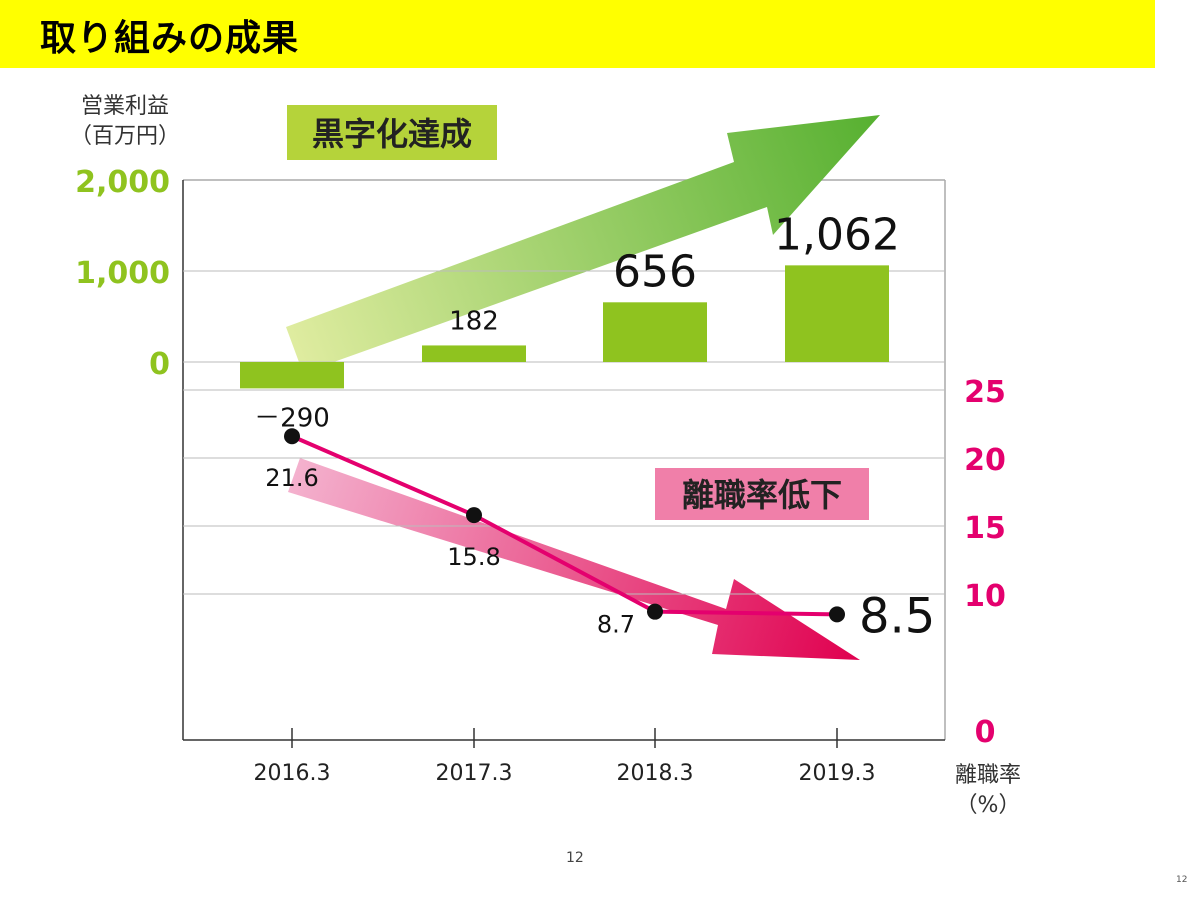  Describe the element at coordinates (474, 321) in the screenshot. I see `profit-value-label: 182` at that location.